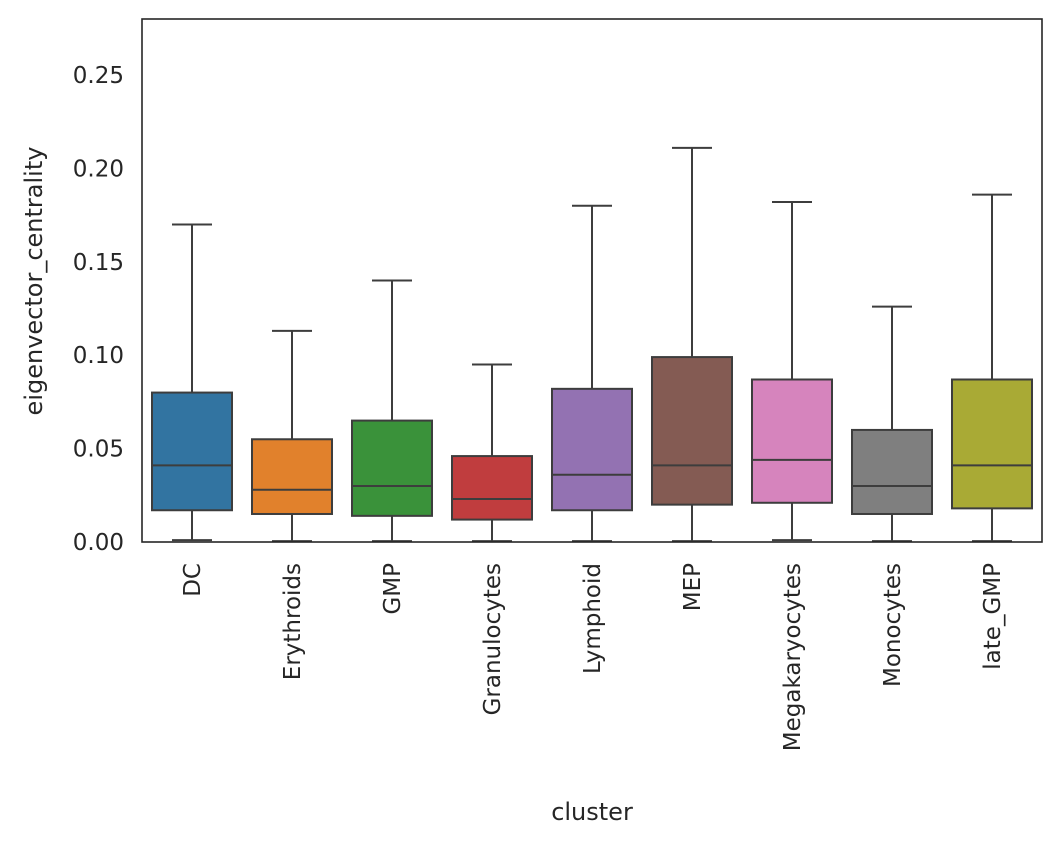  I want to click on x-tick-label: late_GMP, so click(993, 616).